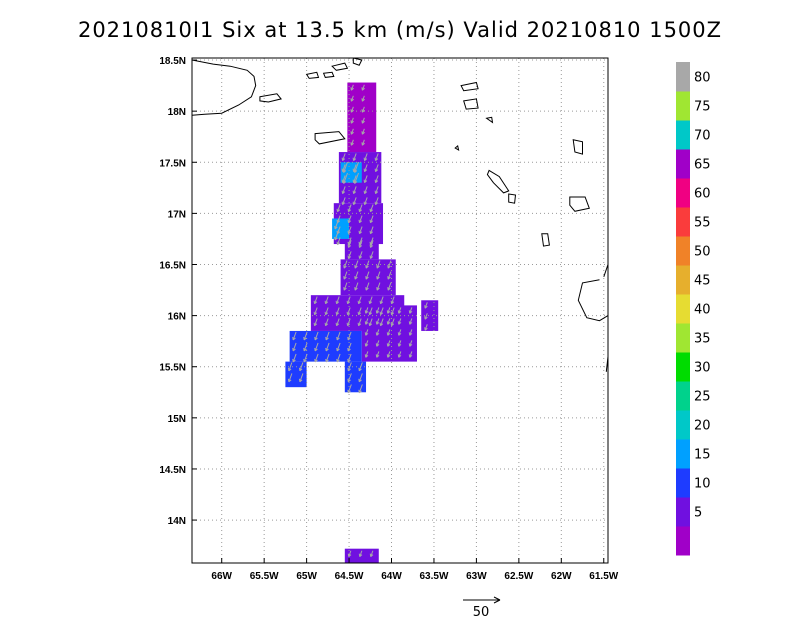 This screenshot has height=618, width=800. Describe the element at coordinates (270, 98) in the screenshot. I see `coastline-vieques` at that location.